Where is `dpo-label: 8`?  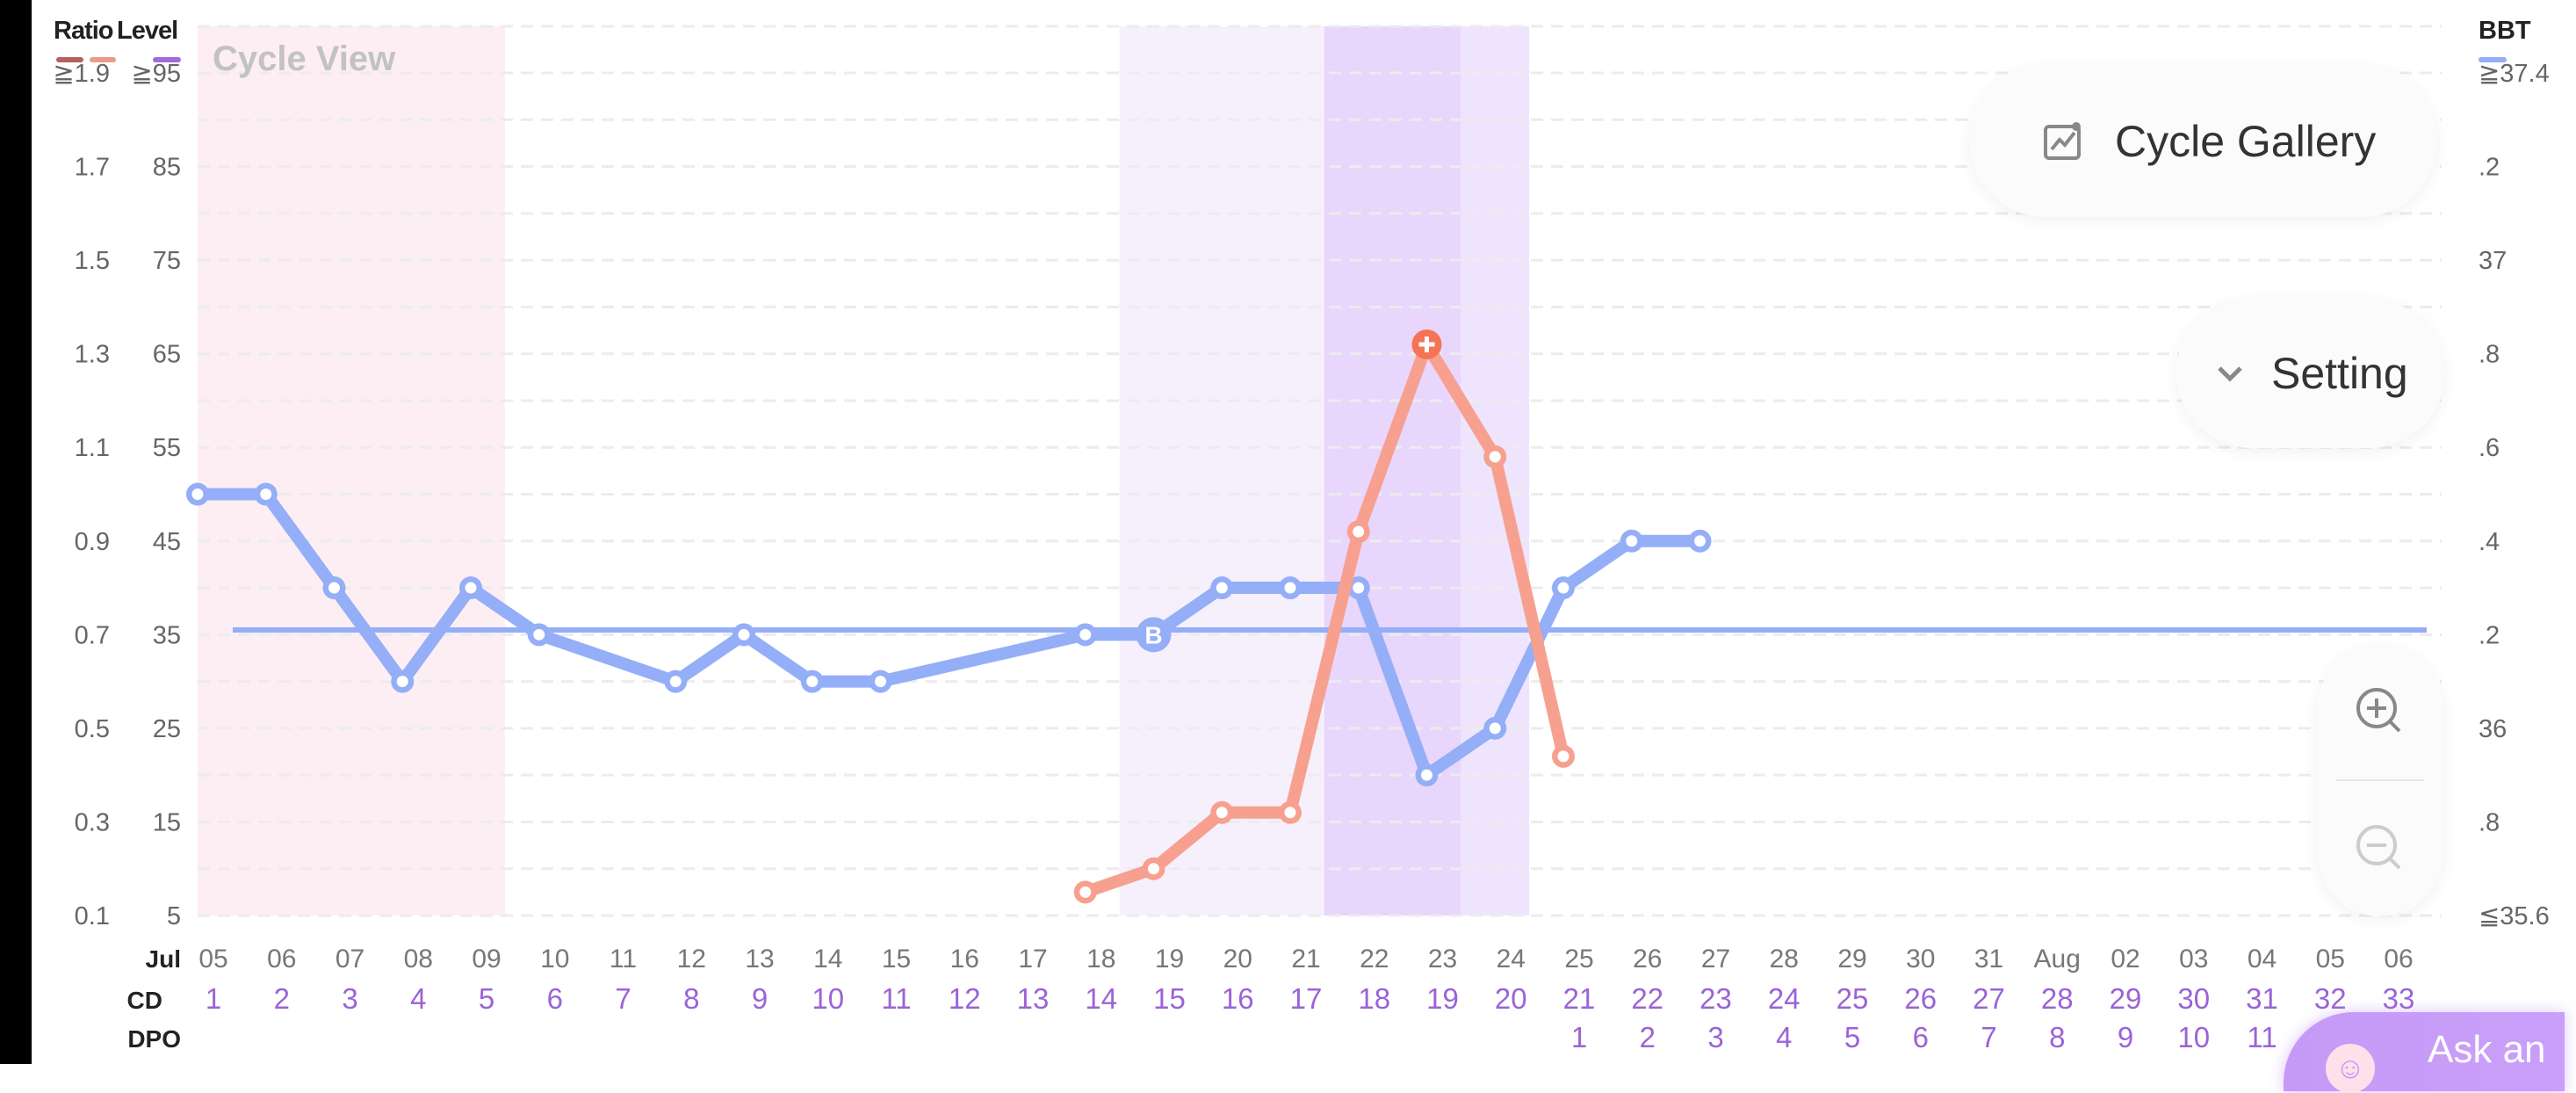 dpo-label: 8 is located at coordinates (2057, 1037).